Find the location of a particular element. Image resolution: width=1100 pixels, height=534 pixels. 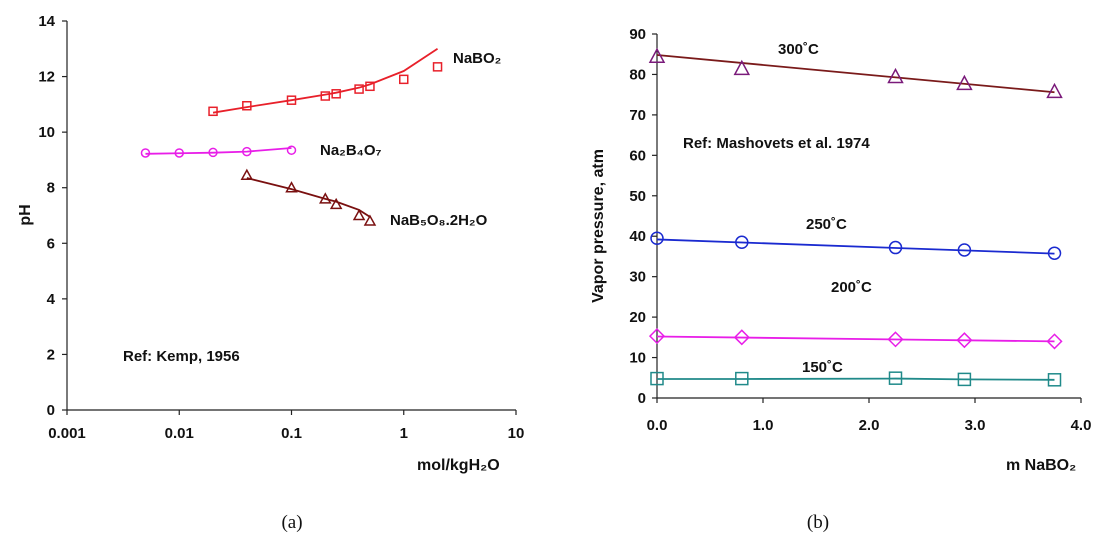

chart-a-series-label-nabo2: NaBO₂ is located at coordinates (477, 58).